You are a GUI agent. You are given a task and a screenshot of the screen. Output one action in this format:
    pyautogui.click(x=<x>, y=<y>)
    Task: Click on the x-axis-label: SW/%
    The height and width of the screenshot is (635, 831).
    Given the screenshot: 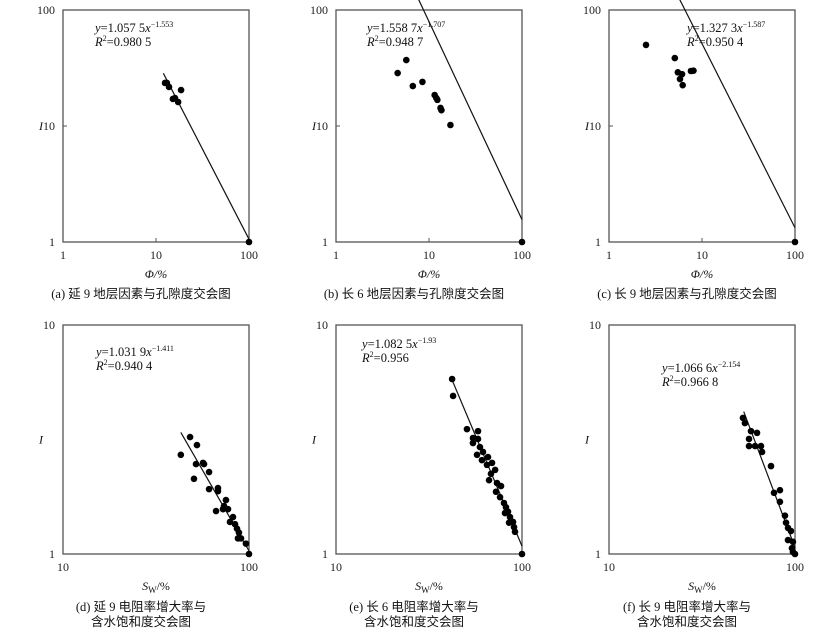 What is the action you would take?
    pyautogui.click(x=156, y=587)
    